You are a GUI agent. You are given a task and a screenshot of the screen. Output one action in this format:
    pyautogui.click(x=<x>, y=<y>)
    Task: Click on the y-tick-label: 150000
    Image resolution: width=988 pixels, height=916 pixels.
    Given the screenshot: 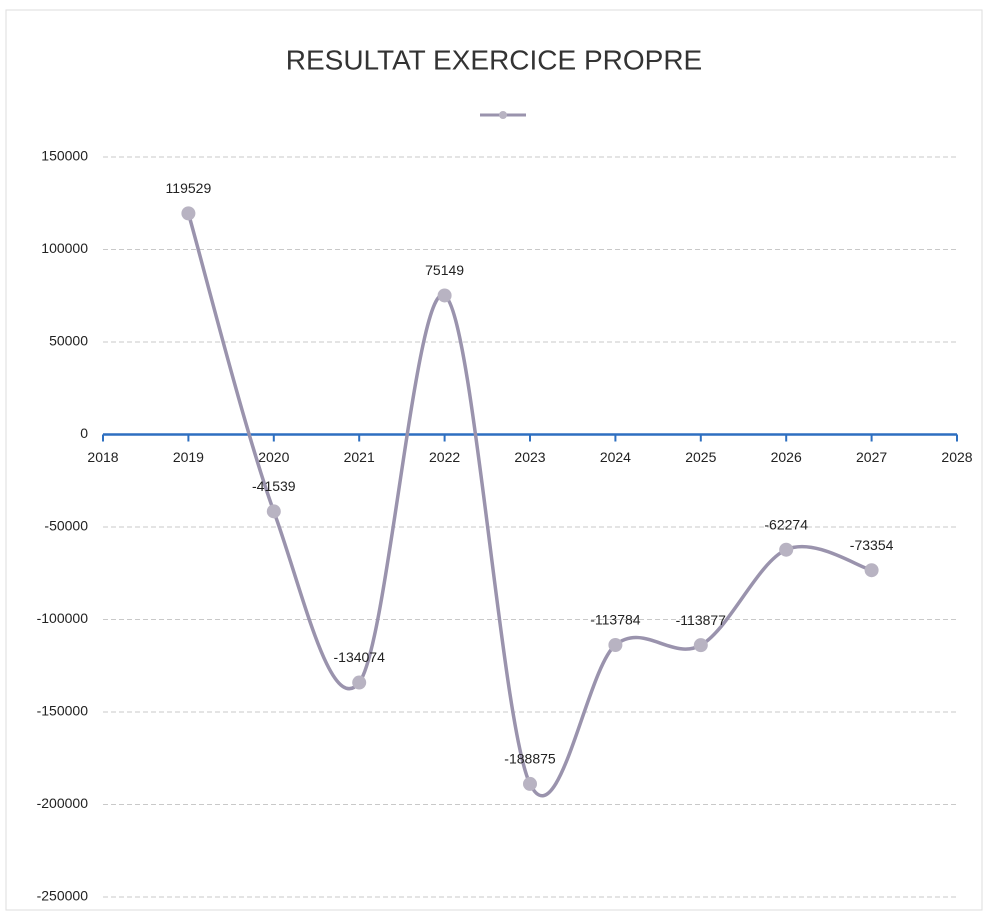 What is the action you would take?
    pyautogui.click(x=64, y=156)
    